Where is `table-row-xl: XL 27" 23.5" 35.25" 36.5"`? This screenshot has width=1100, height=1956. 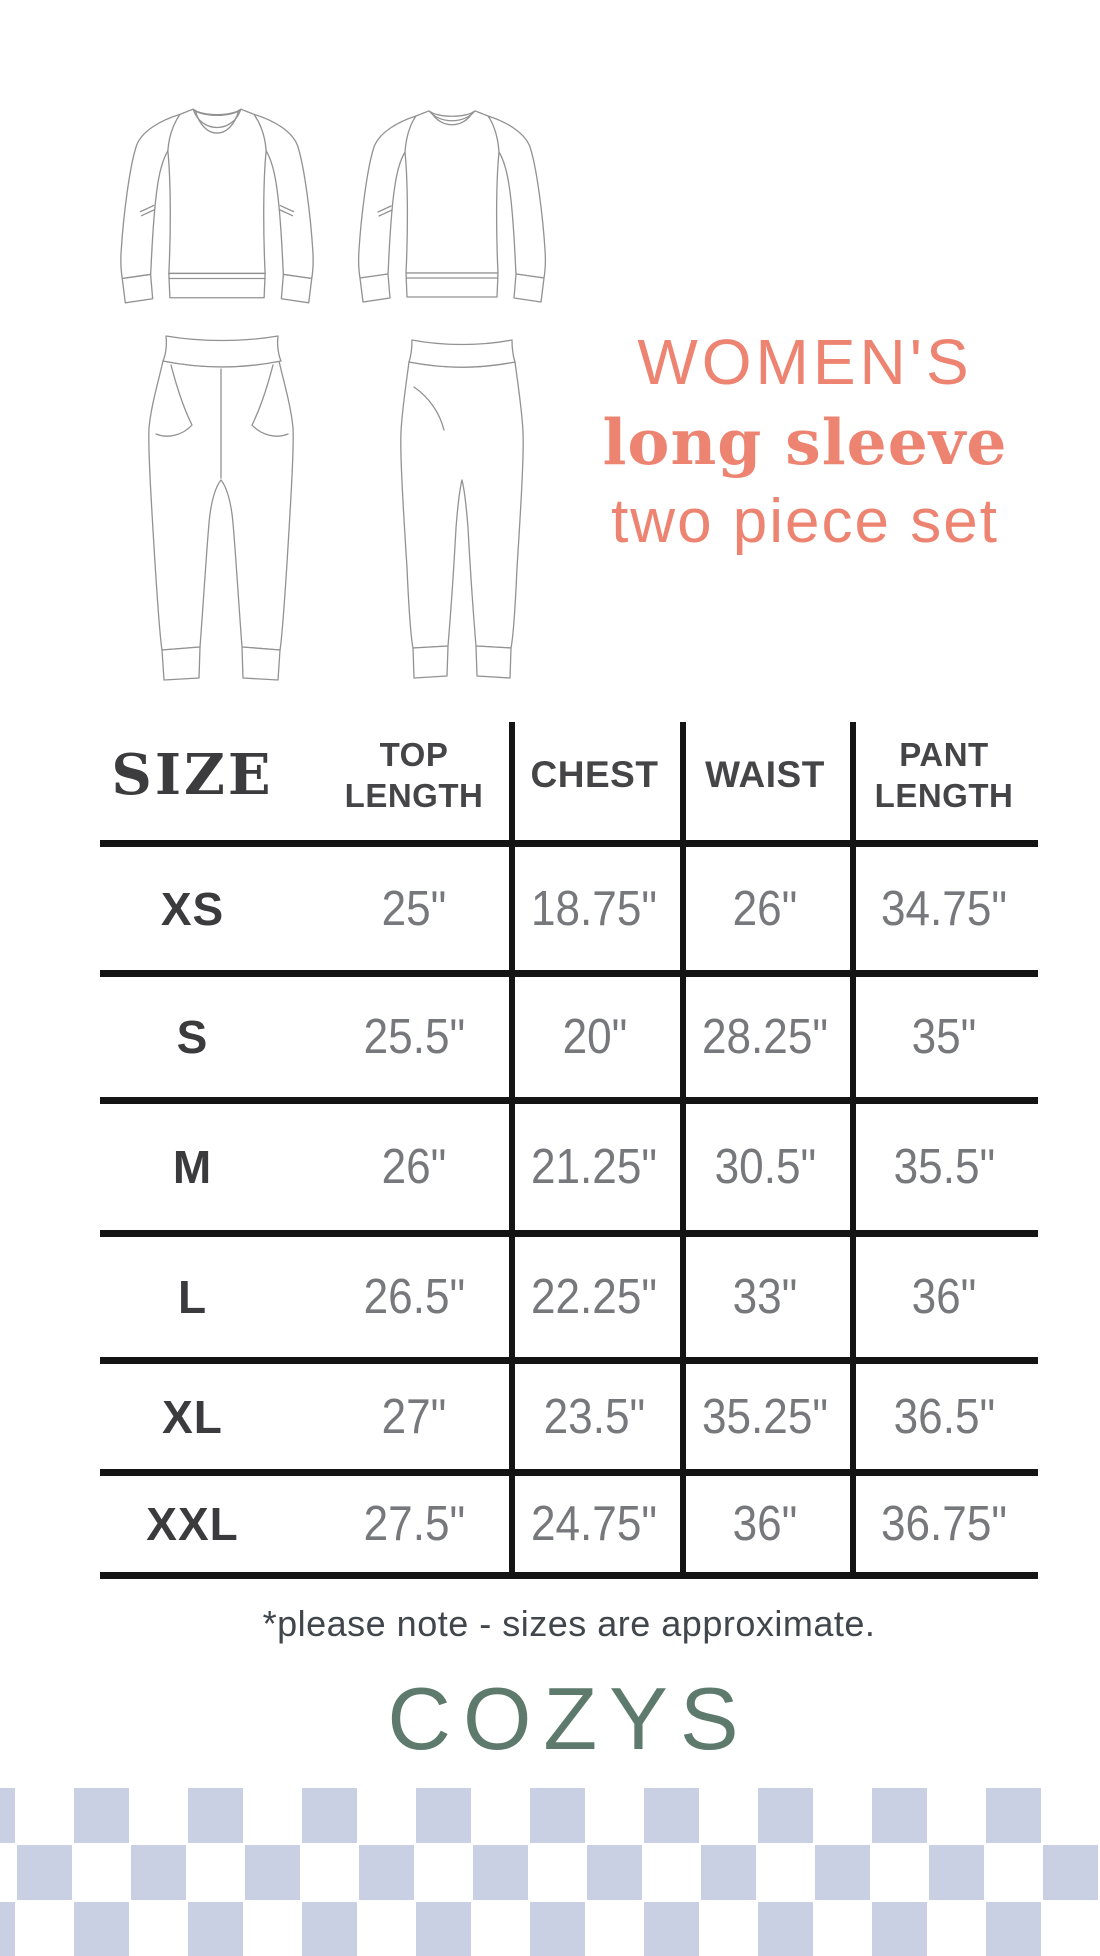 table-row-xl: XL 27" 23.5" 35.25" 36.5" is located at coordinates (569, 1416).